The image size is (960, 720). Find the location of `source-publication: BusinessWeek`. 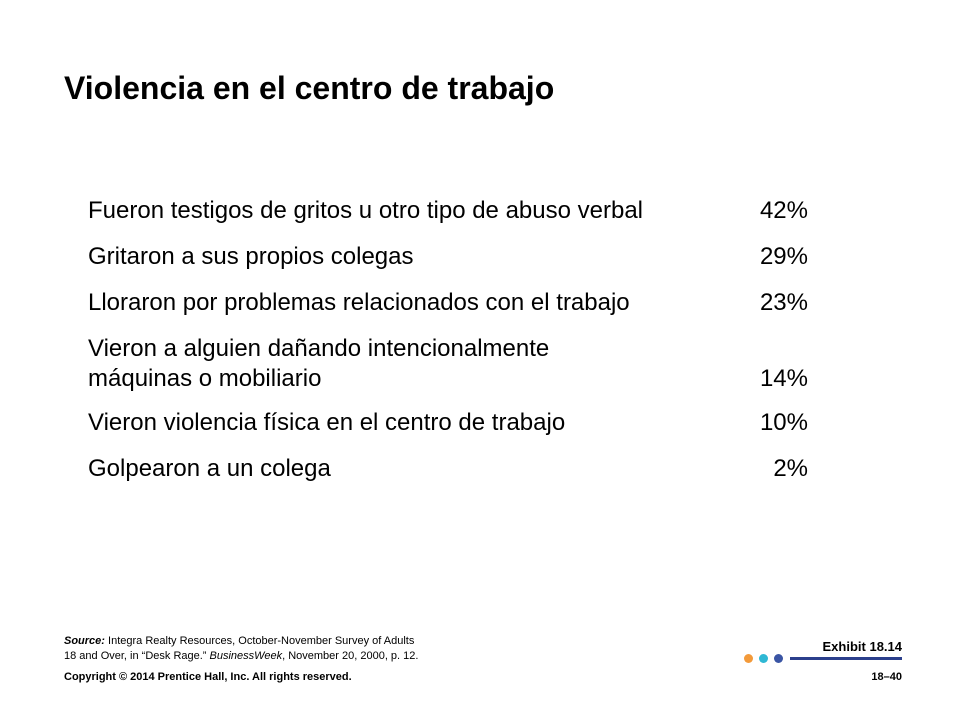

source-publication: BusinessWeek is located at coordinates (246, 656).